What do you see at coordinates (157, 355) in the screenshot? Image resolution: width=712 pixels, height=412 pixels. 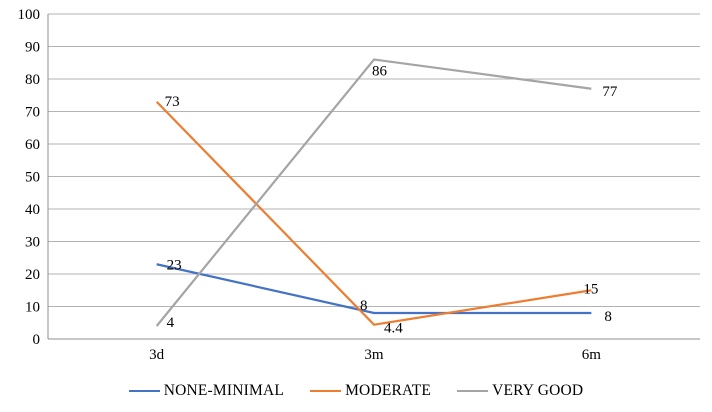 I see `x-axis-tick-label: 3d` at bounding box center [157, 355].